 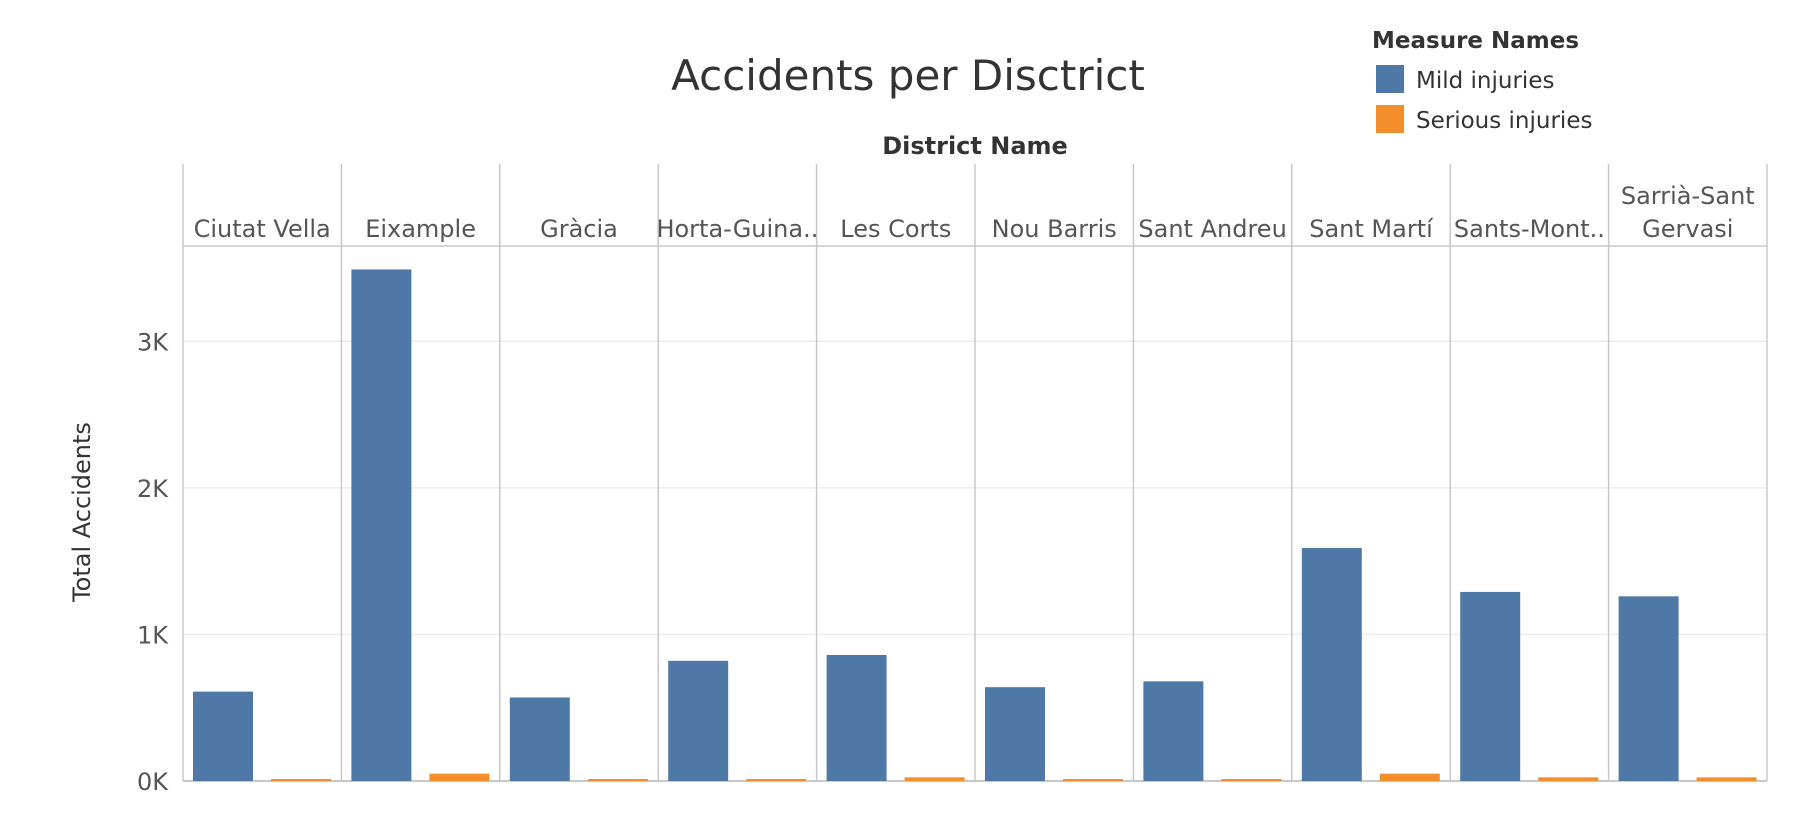 What do you see at coordinates (1688, 196) in the screenshot?
I see `category-label: Sarrià-Sant` at bounding box center [1688, 196].